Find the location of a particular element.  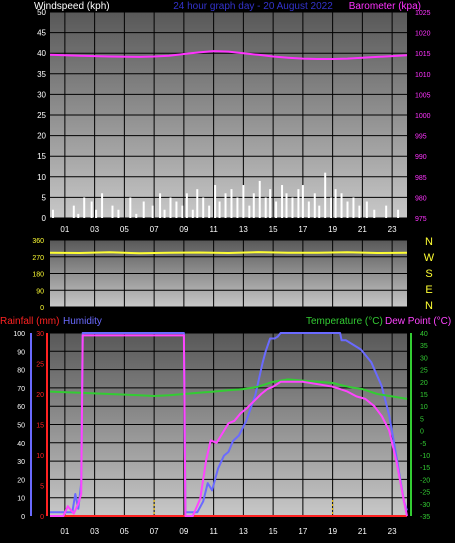

direction-y-tick-label: 0 is located at coordinates (42, 308).